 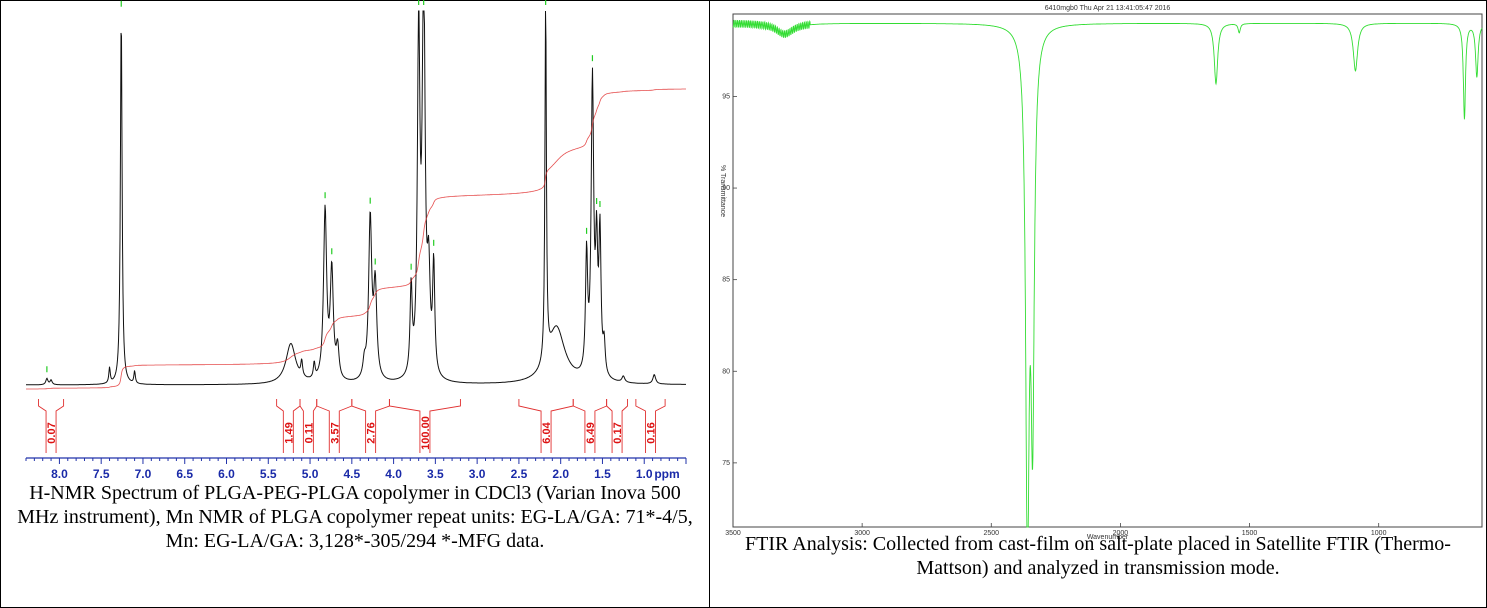 What do you see at coordinates (477, 474) in the screenshot?
I see `nmr-x-tick-label: 3.0` at bounding box center [477, 474].